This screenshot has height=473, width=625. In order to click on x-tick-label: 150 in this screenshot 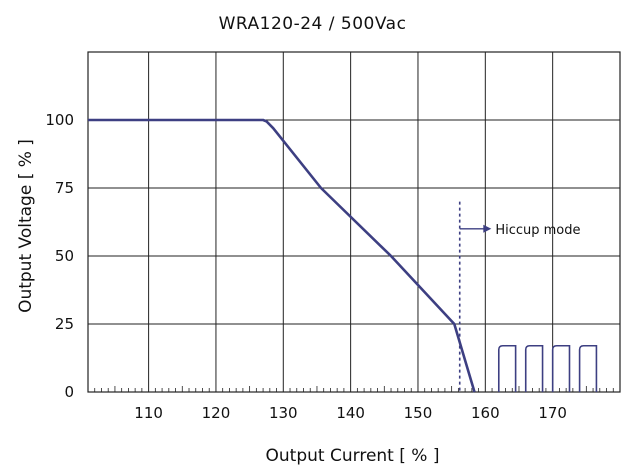, I will do `click(418, 413)`.